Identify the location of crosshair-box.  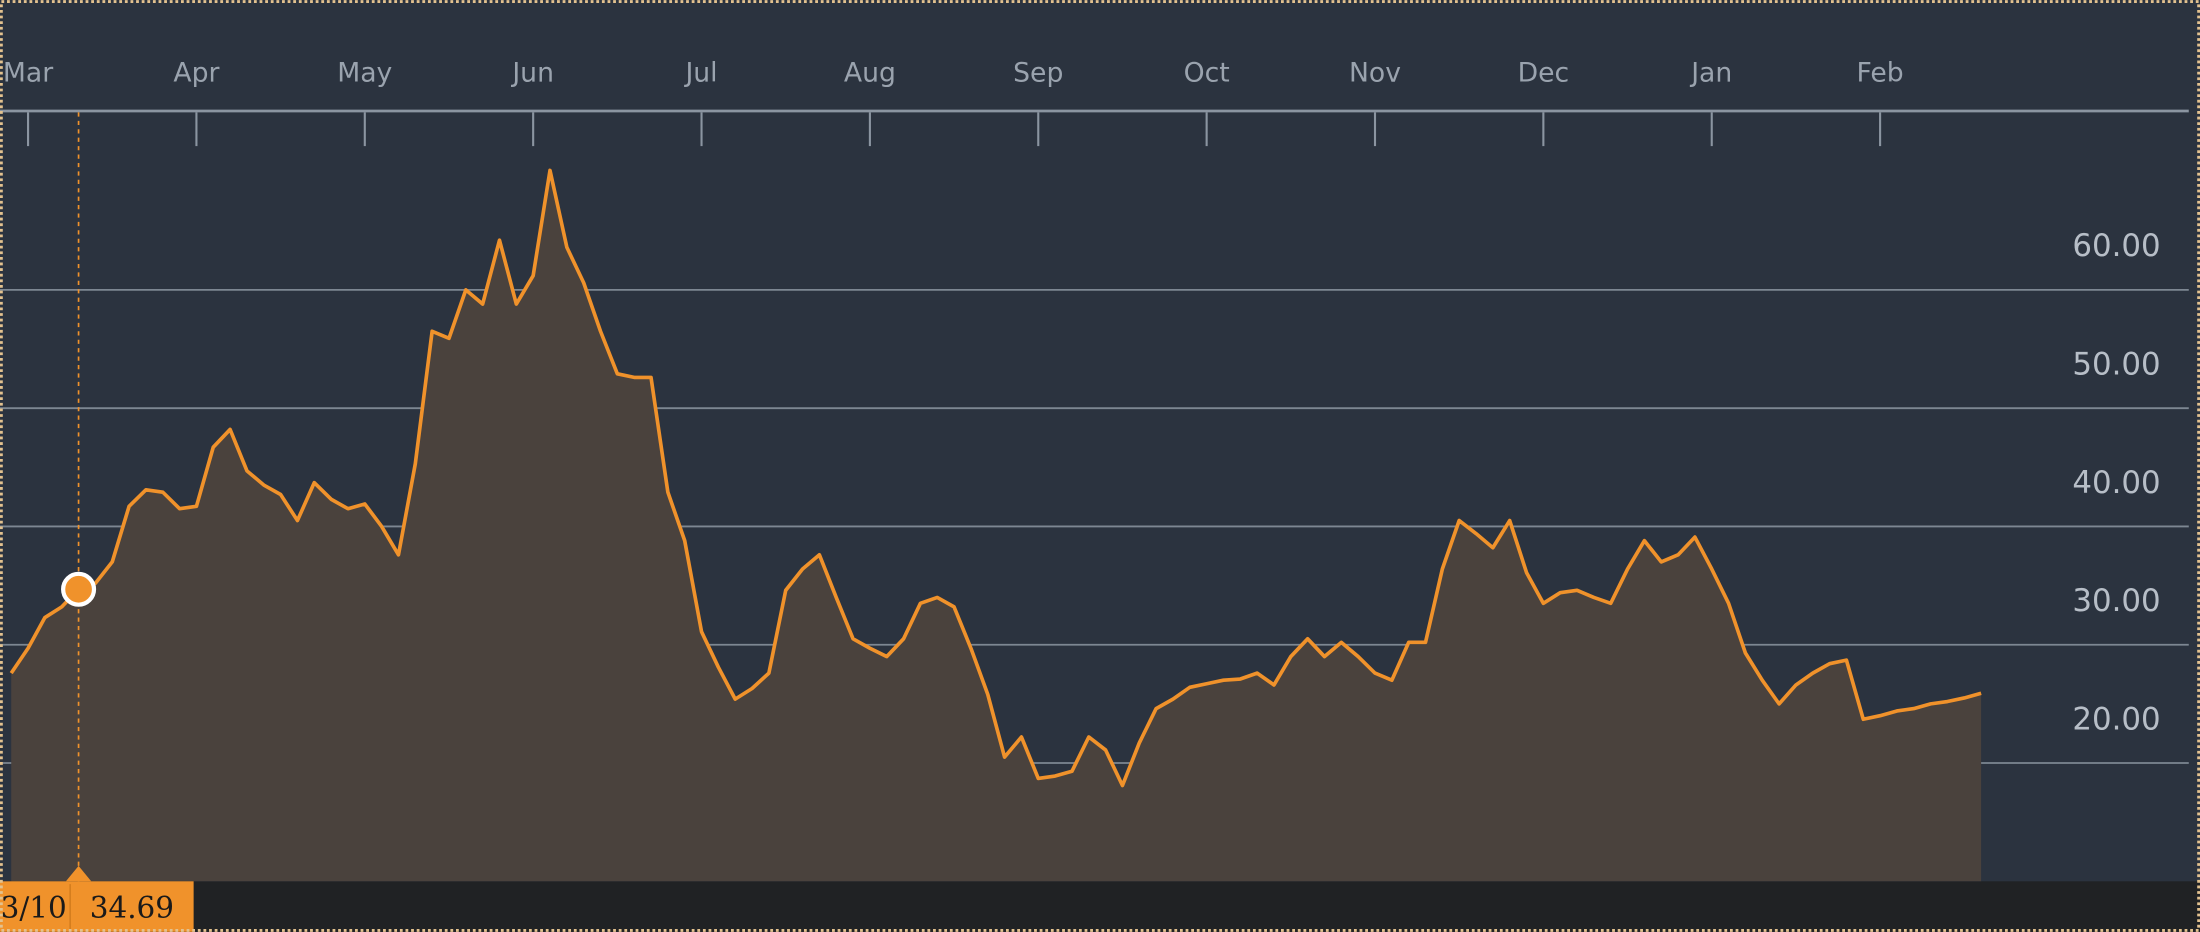
(97, 906).